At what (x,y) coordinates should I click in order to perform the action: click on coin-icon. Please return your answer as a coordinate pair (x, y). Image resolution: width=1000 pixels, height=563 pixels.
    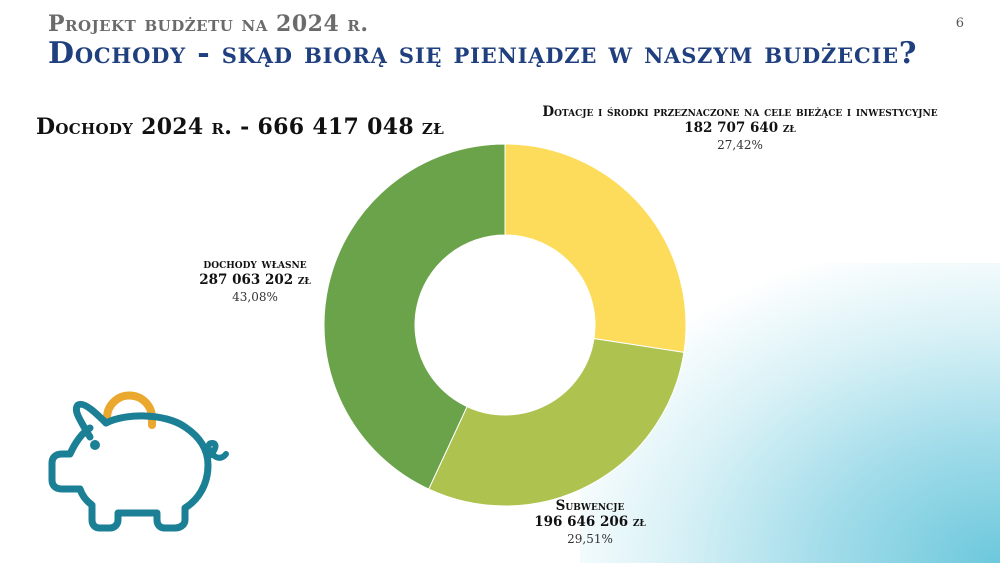
    Looking at the image, I should click on (129, 410).